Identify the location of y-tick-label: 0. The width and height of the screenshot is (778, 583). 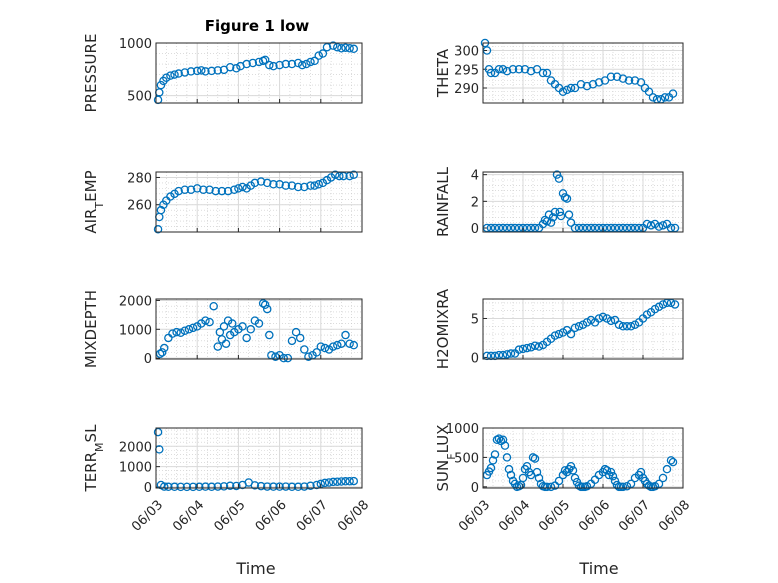
(475, 488).